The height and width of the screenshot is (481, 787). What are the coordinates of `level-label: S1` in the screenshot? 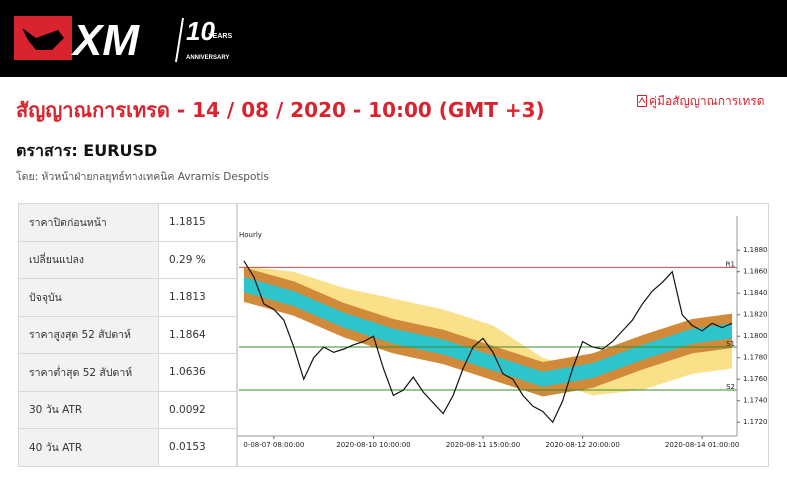 It's located at (730, 344).